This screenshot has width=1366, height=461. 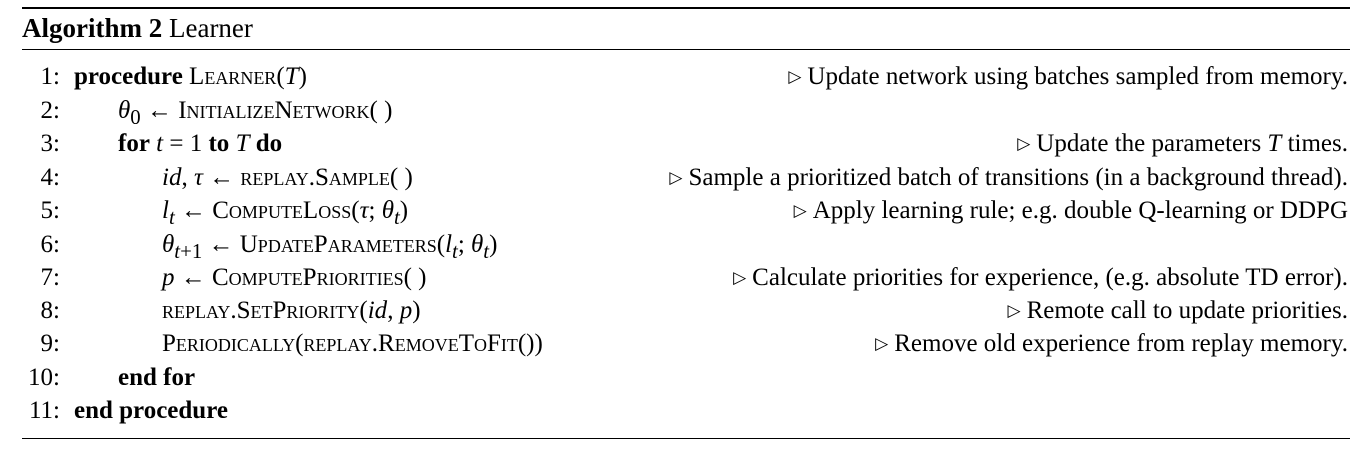 I want to click on line-code: replay.SetPriority(id, p), so click(x=291, y=310).